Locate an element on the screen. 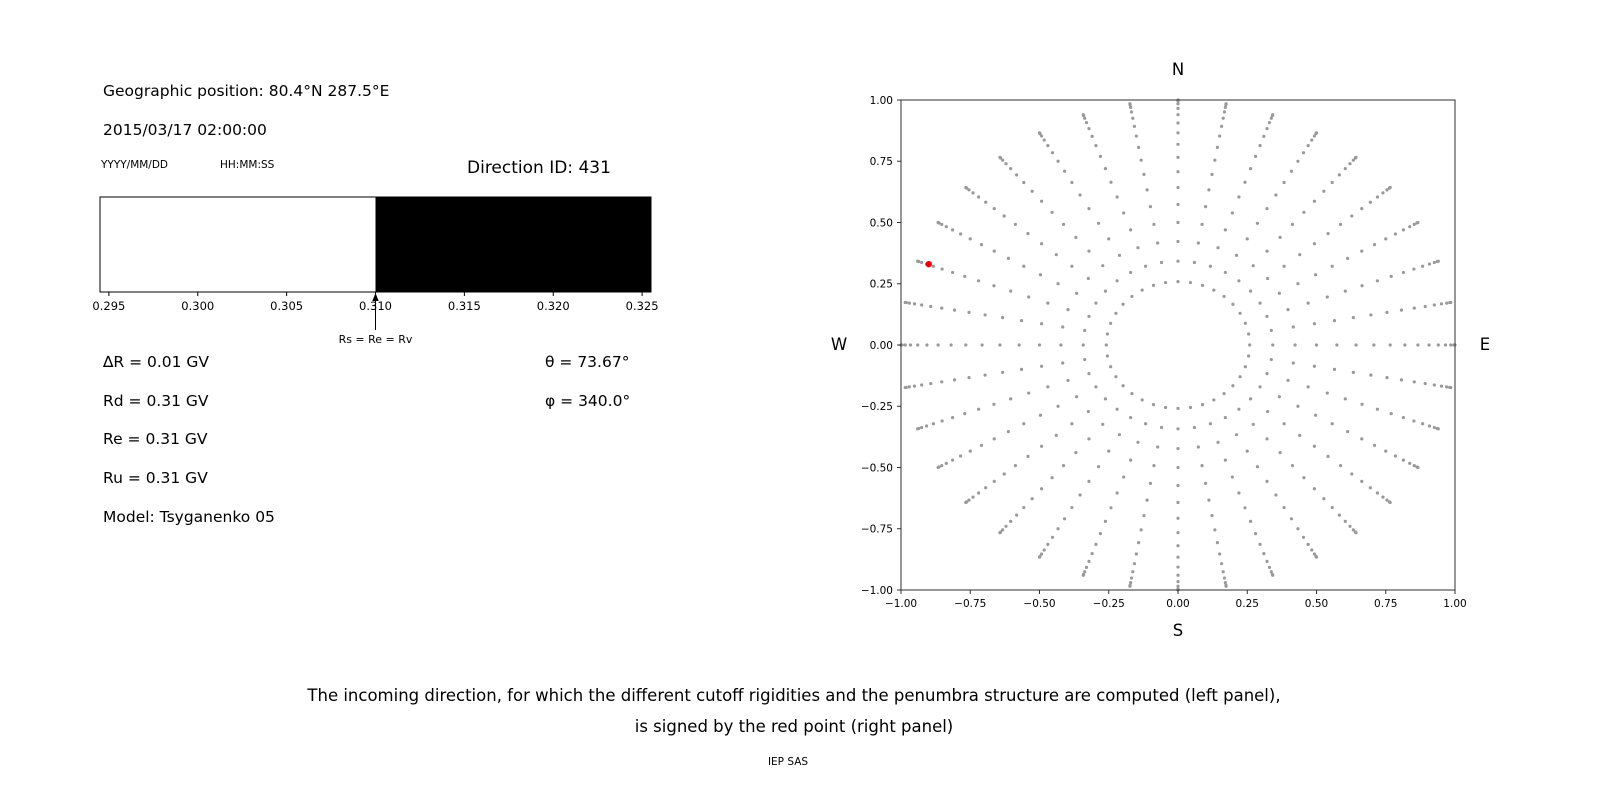 The width and height of the screenshot is (1600, 800). penumbra-segments is located at coordinates (375, 244).